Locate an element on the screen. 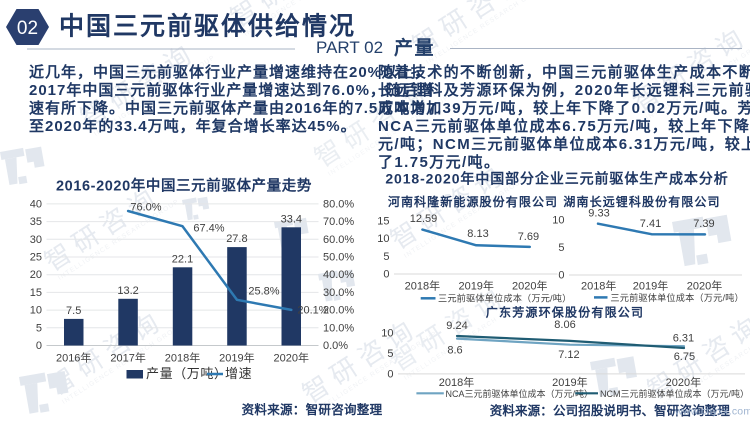 This screenshot has height=421, width=750. svg-text: 33.4 is located at coordinates (291, 219).